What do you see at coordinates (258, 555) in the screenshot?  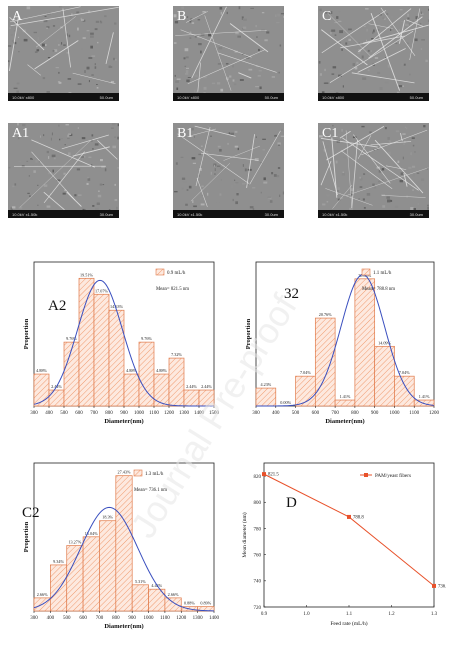 I see `y-tick-label: 760` at bounding box center [258, 555].